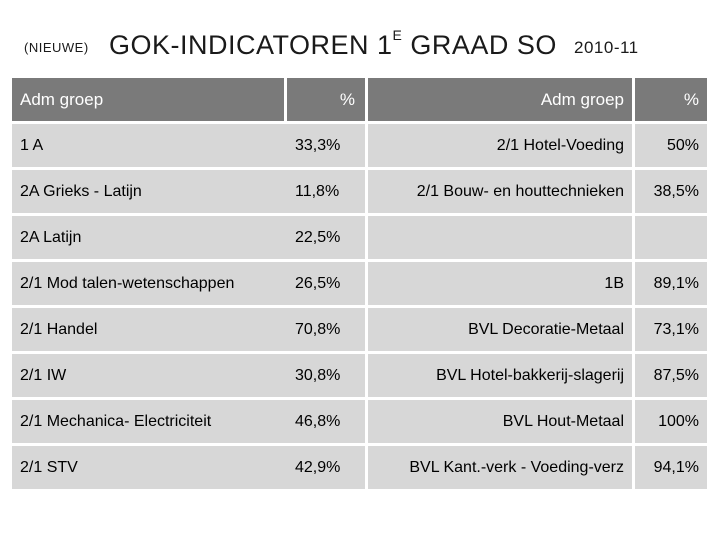 Image resolution: width=720 pixels, height=540 pixels. Describe the element at coordinates (669, 377) in the screenshot. I see `cell-percent-right: 87,5%` at that location.